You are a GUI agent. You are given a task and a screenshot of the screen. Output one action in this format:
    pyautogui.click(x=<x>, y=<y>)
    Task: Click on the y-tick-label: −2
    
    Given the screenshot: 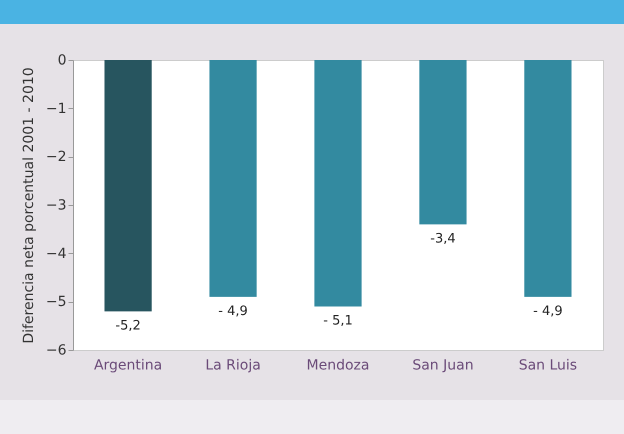 What is the action you would take?
    pyautogui.click(x=56, y=157)
    